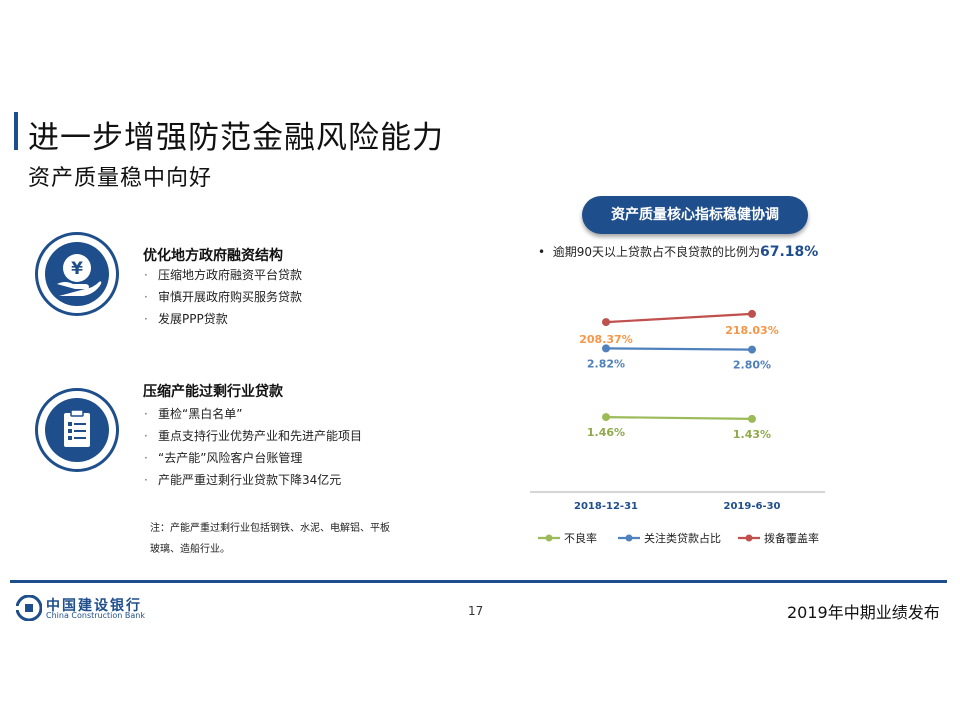 This screenshot has width=960, height=720. What do you see at coordinates (120, 178) in the screenshot?
I see `page-subtitle: 资产质量稳中向好` at bounding box center [120, 178].